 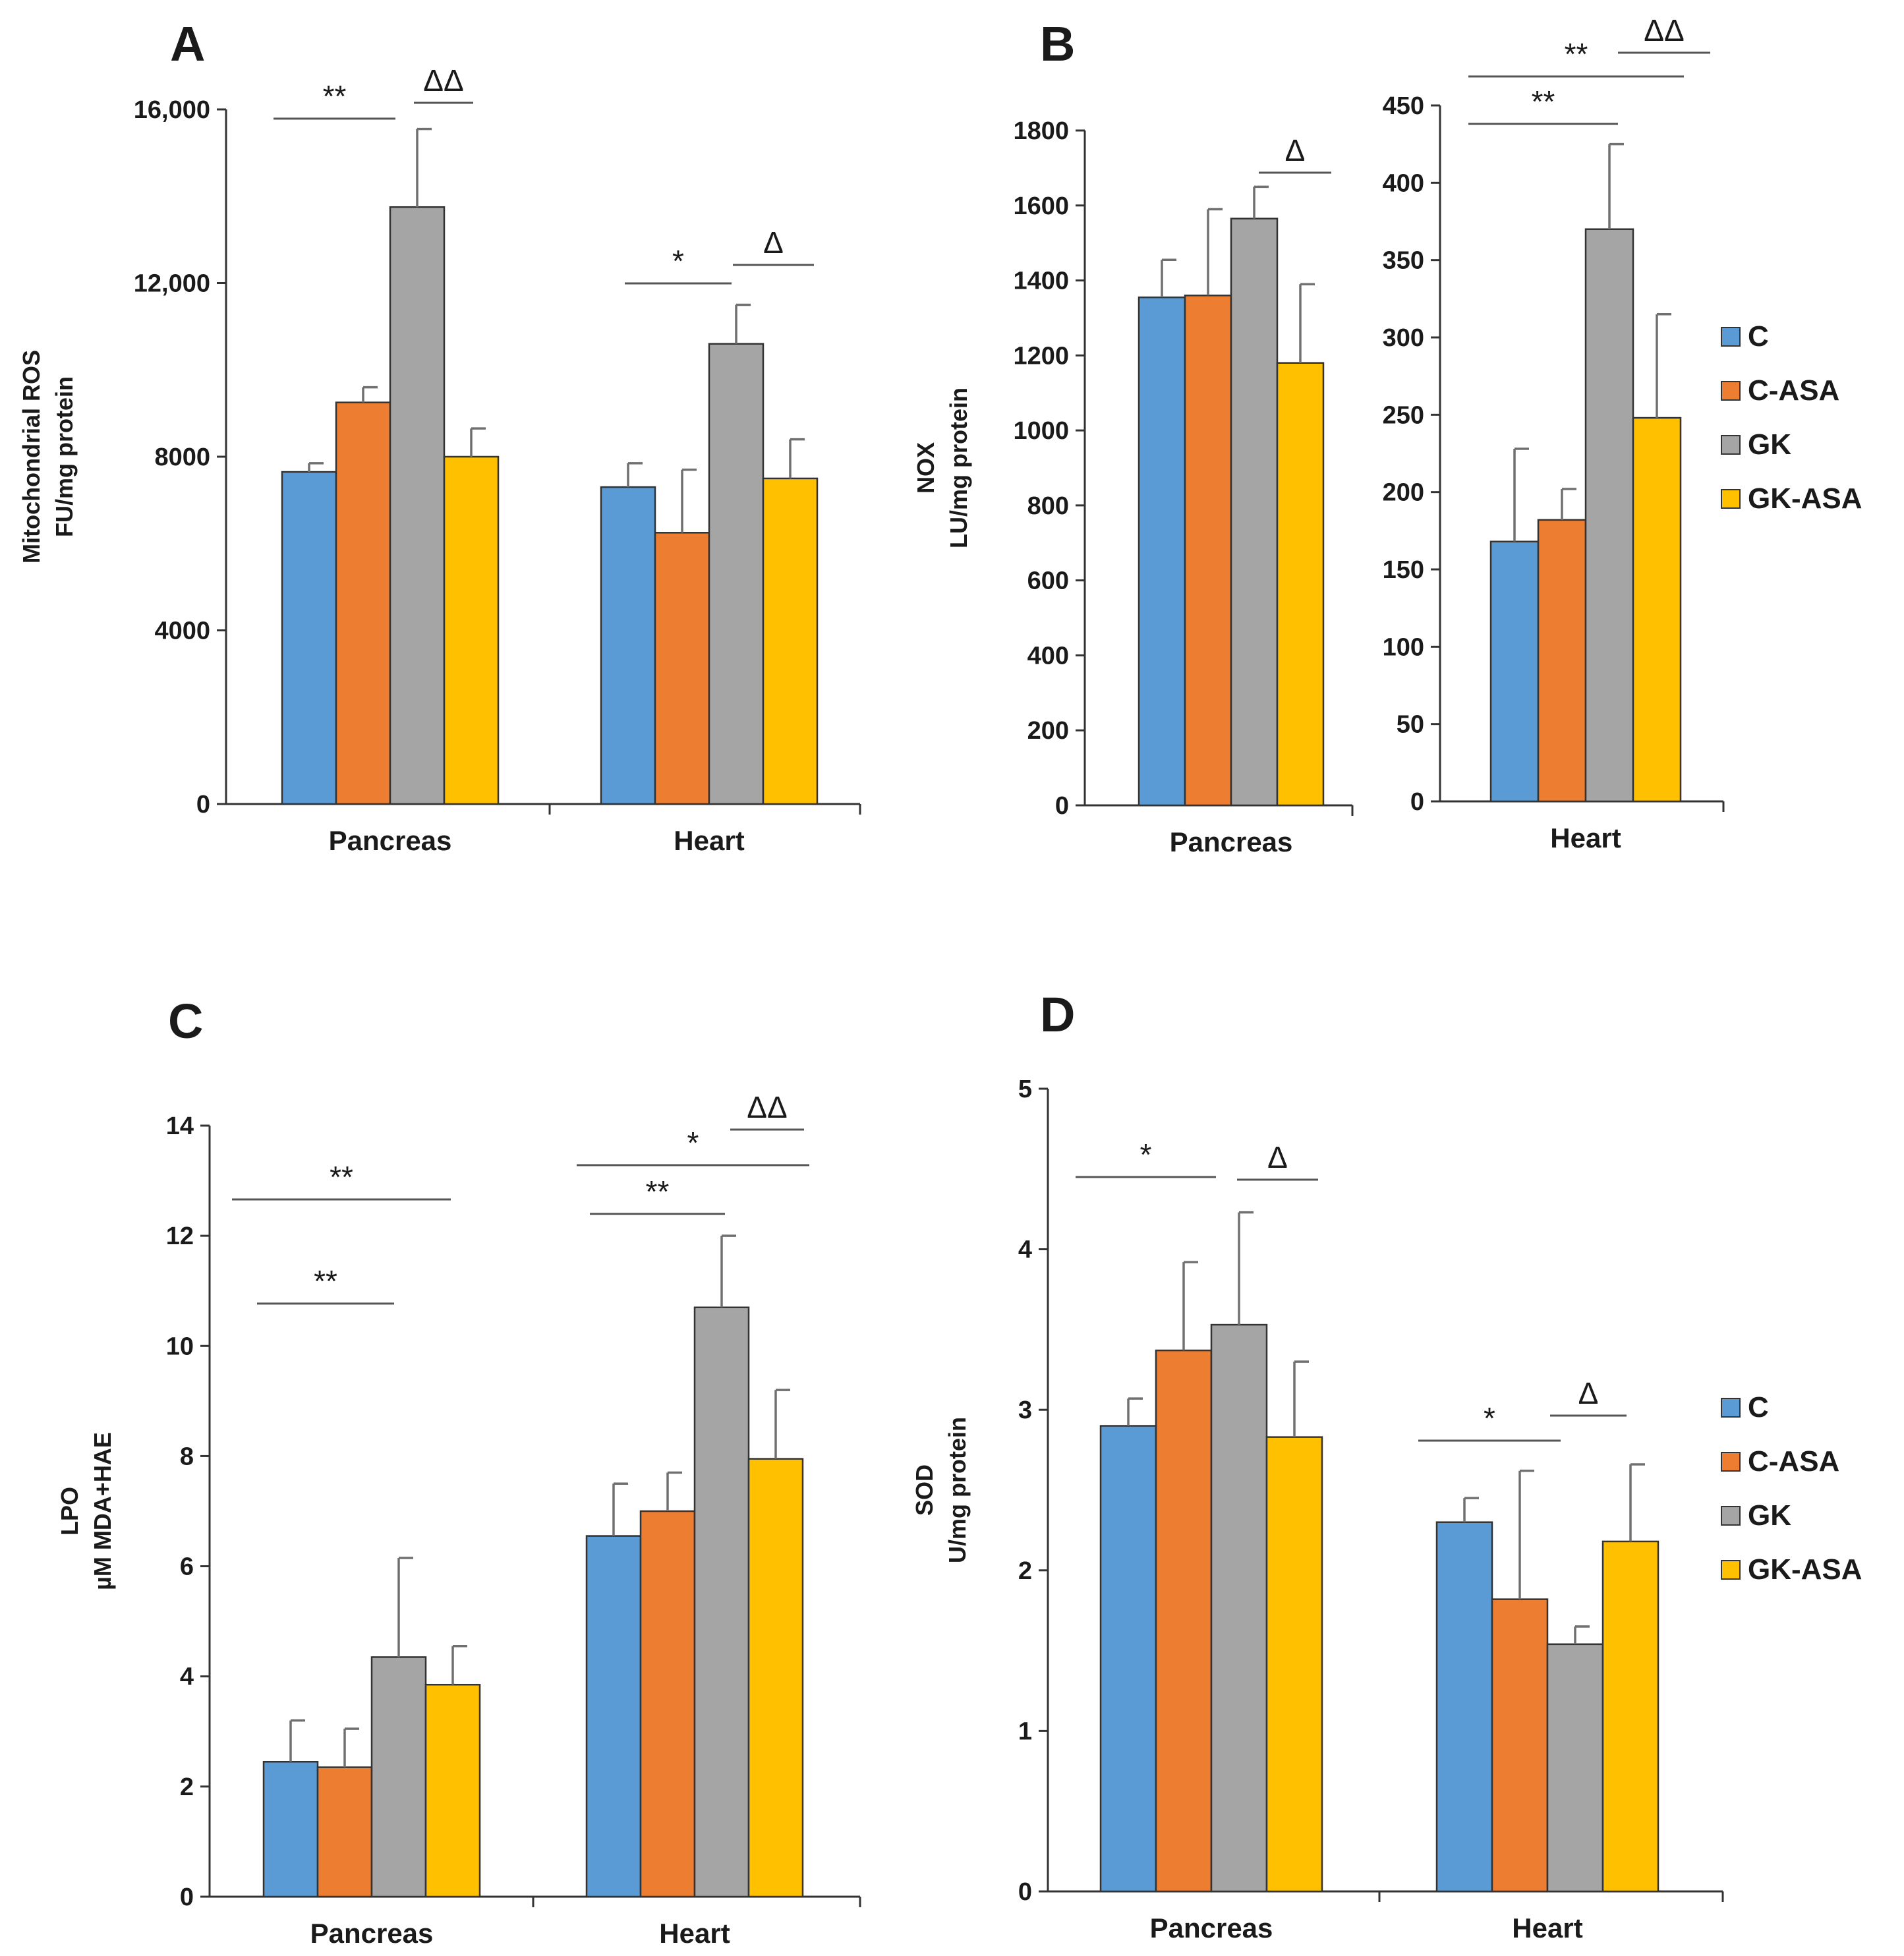 What do you see at coordinates (1025, 1731) in the screenshot?
I see `y-tick-label: 1` at bounding box center [1025, 1731].